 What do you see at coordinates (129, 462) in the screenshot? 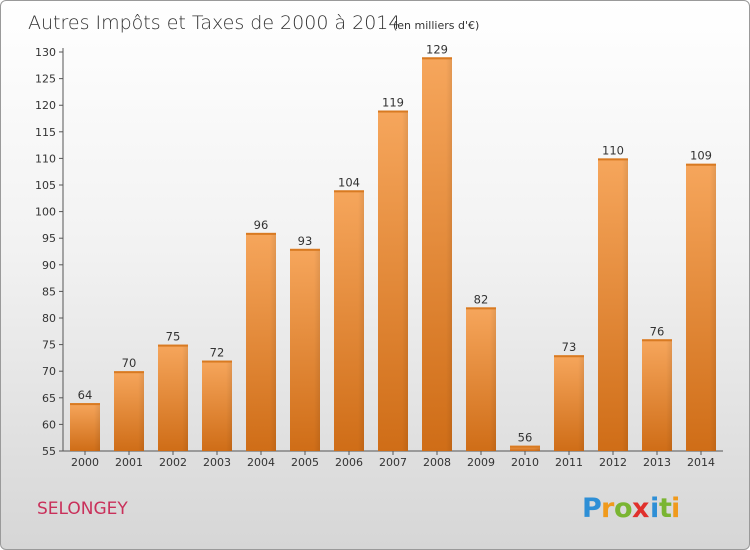
I see `x-tick-label: 2001` at bounding box center [129, 462].